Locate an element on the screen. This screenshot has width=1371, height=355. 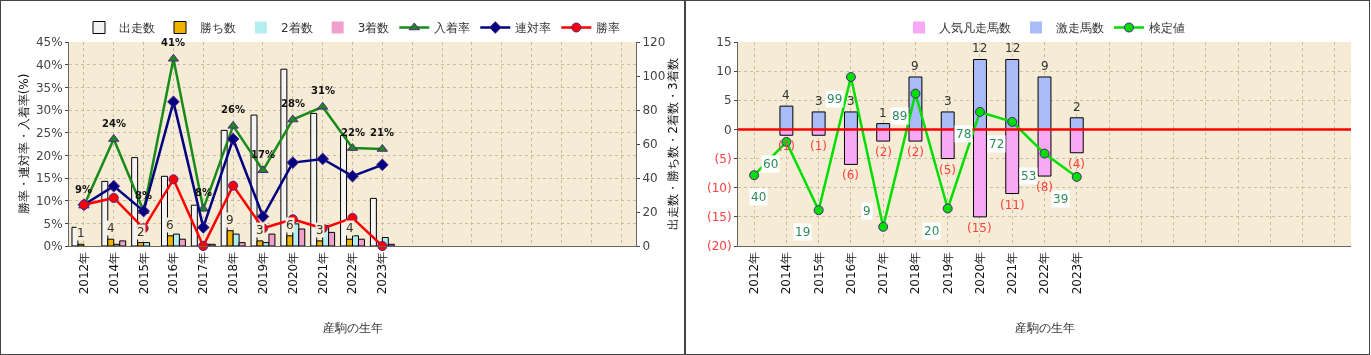
data-label: 41% is located at coordinates (173, 42).